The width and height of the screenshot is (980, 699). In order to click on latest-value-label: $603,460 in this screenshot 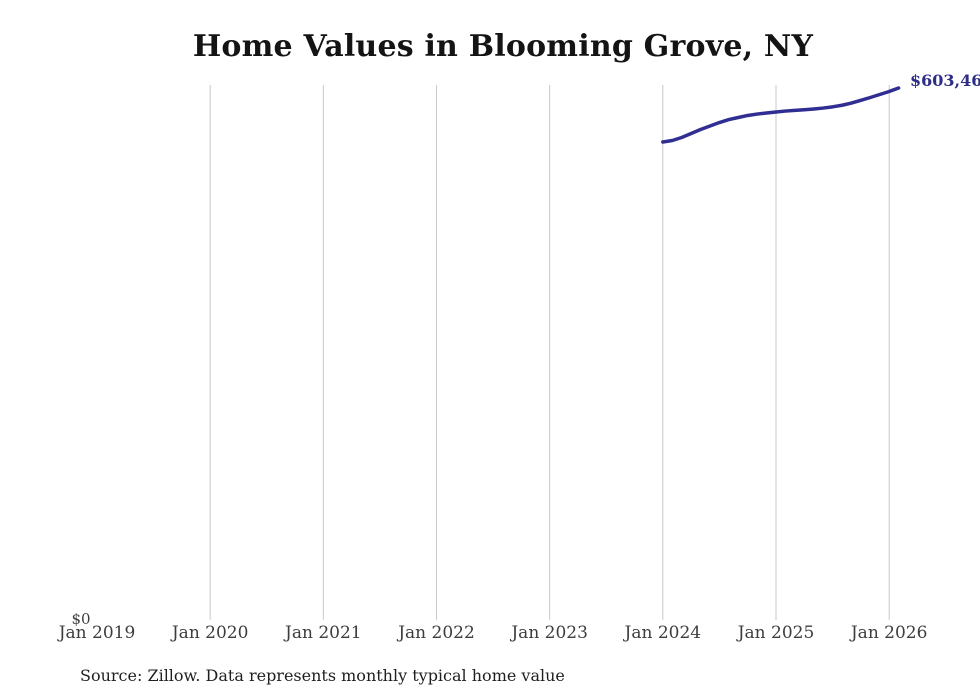, I will do `click(945, 80)`.